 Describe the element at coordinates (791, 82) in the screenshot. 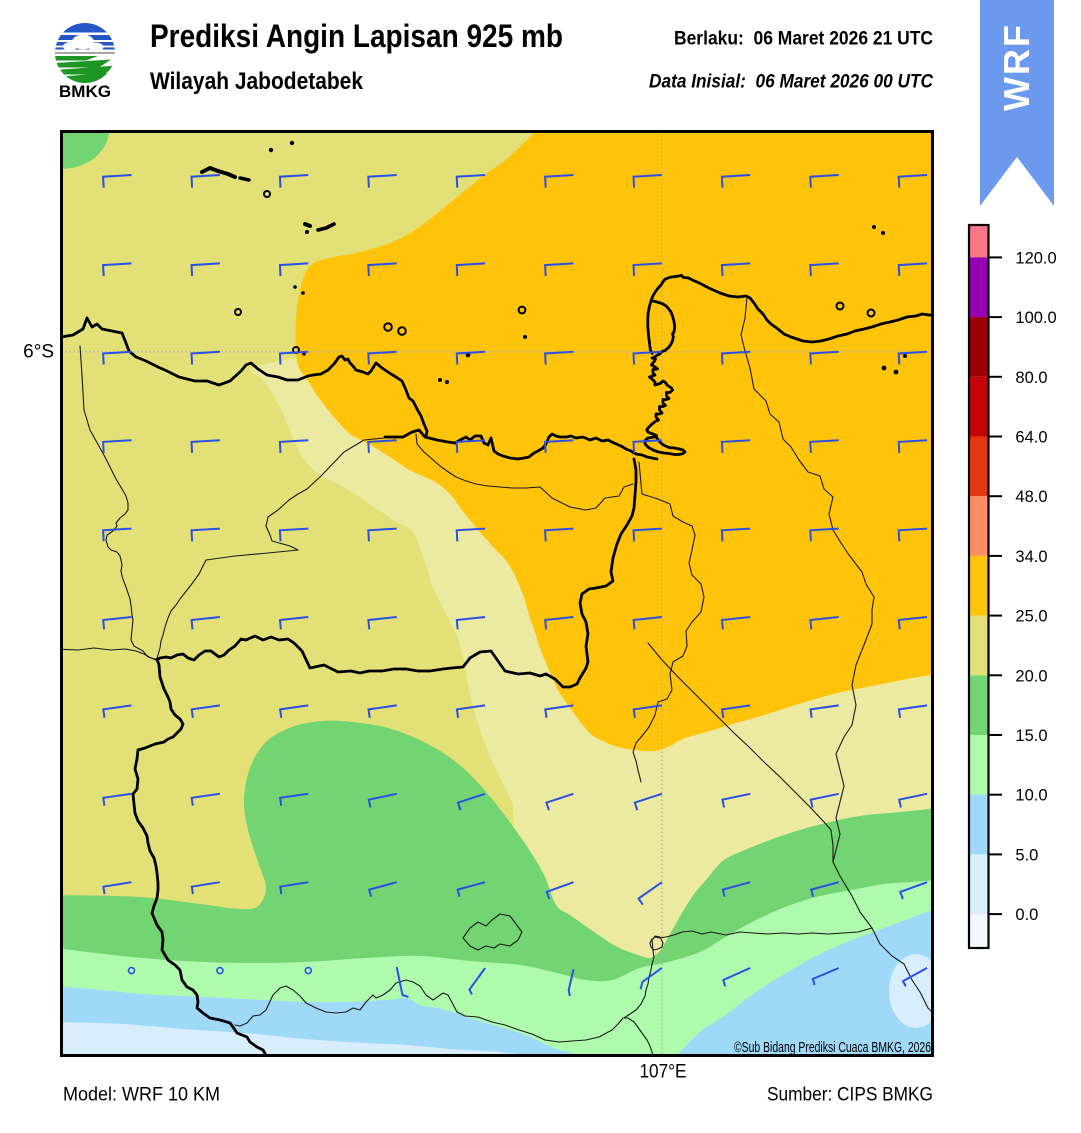

I see `svg-text:Data Inisial: 06 Maret 2026 0: Data Inisial: 06 Maret 2026 00 UTC` at that location.